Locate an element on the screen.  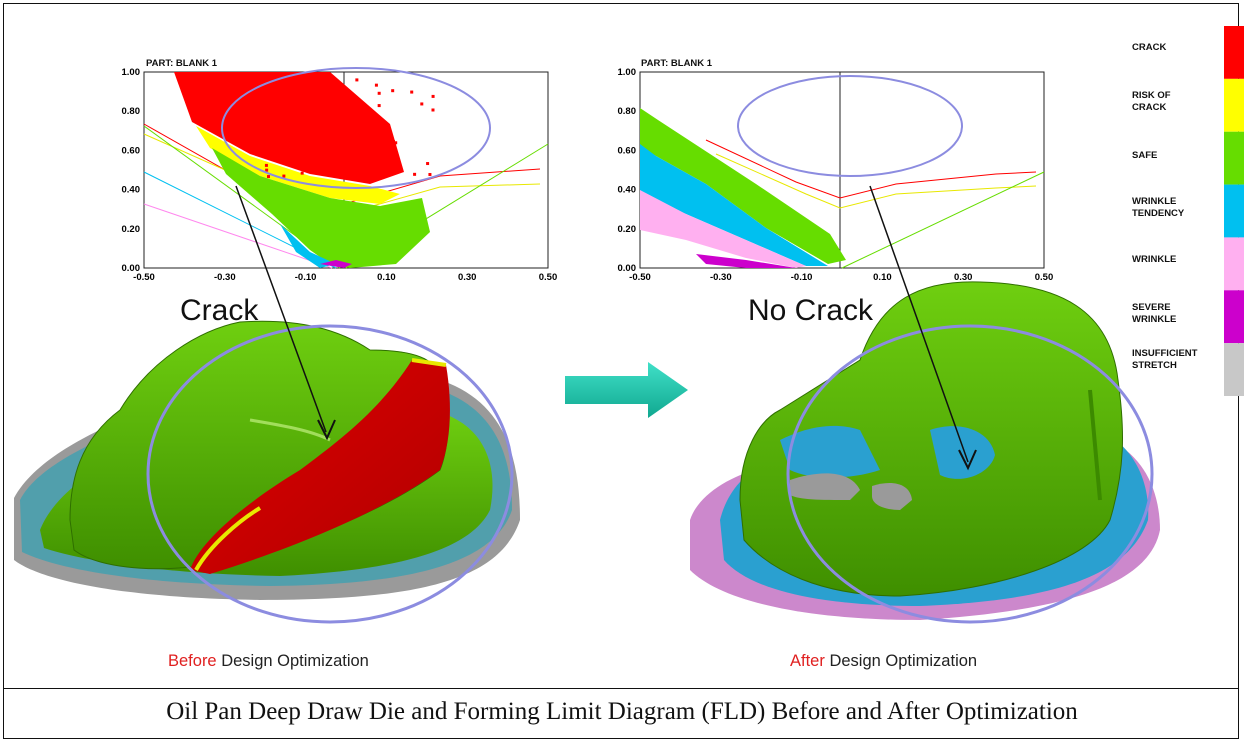
before-fld-safe-cloud is located at coordinates (321, 208).